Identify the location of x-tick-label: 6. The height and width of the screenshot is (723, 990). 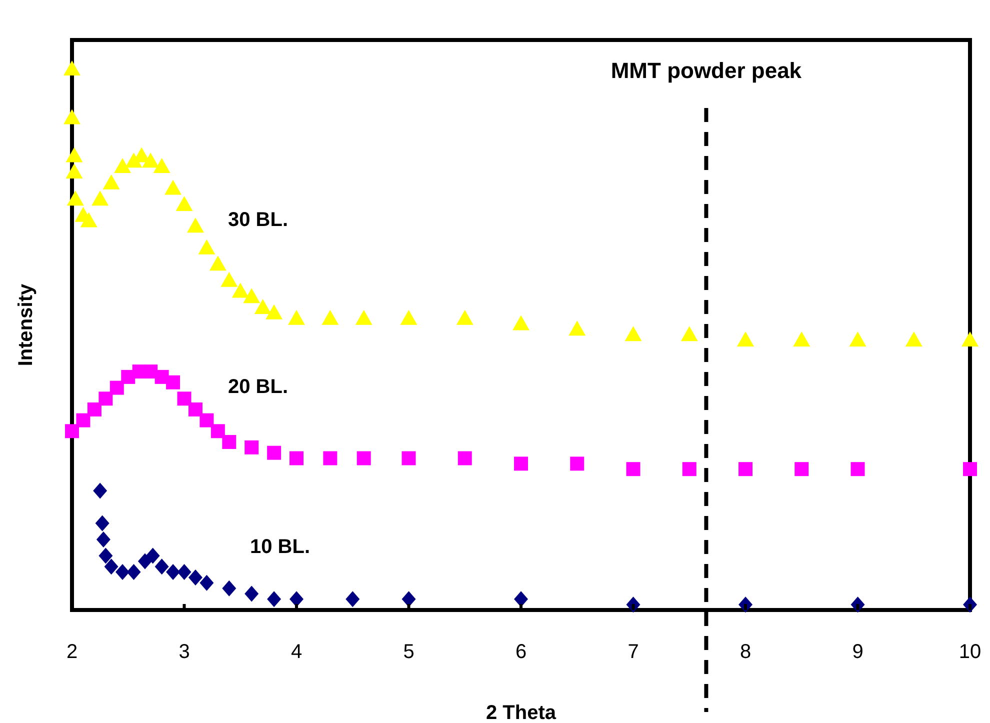
(521, 652).